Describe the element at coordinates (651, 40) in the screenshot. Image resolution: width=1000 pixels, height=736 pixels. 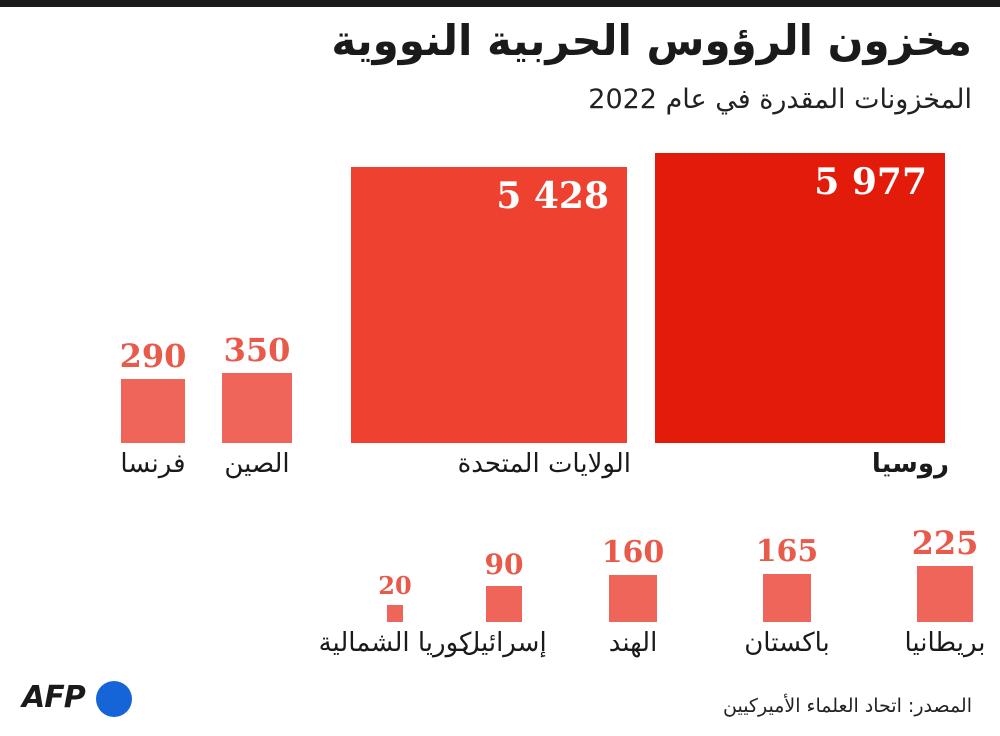
I see `chart-title: مخزون الرؤوس الحربية النووية` at that location.